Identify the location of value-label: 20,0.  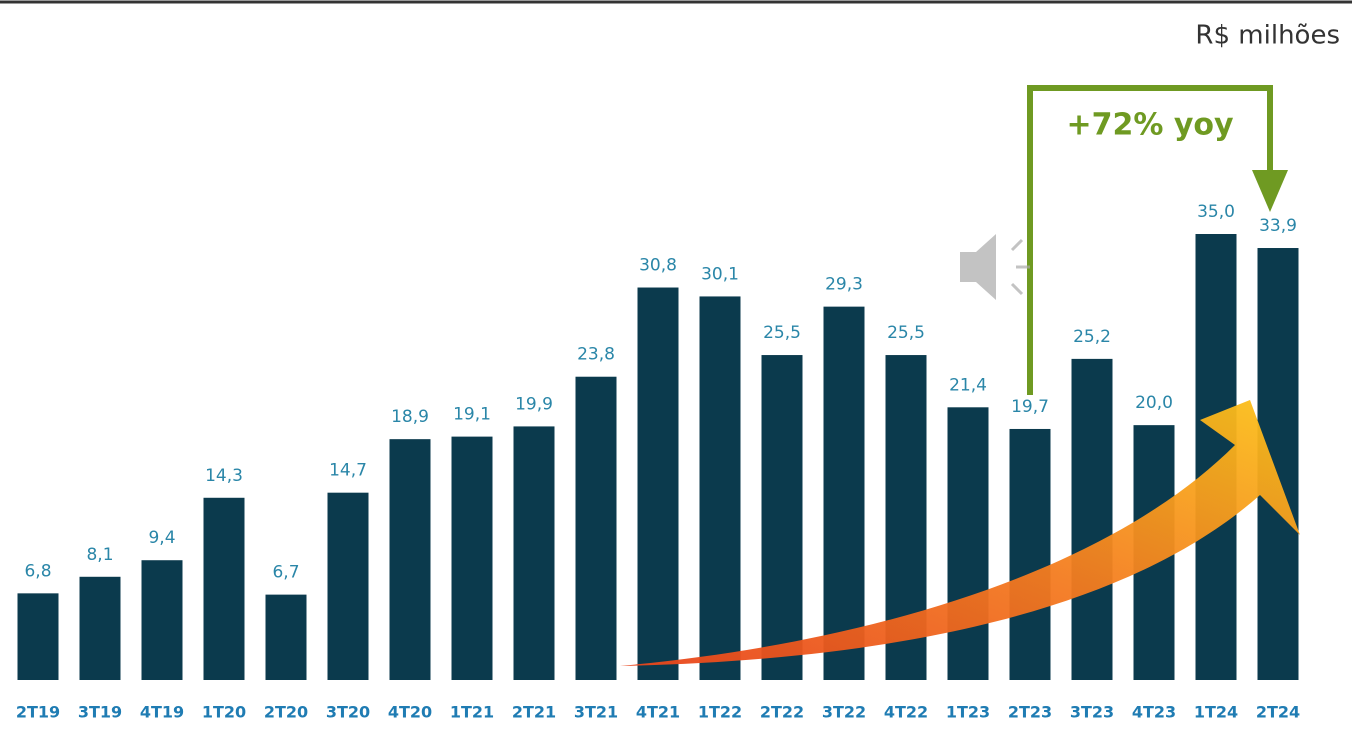
(1154, 403).